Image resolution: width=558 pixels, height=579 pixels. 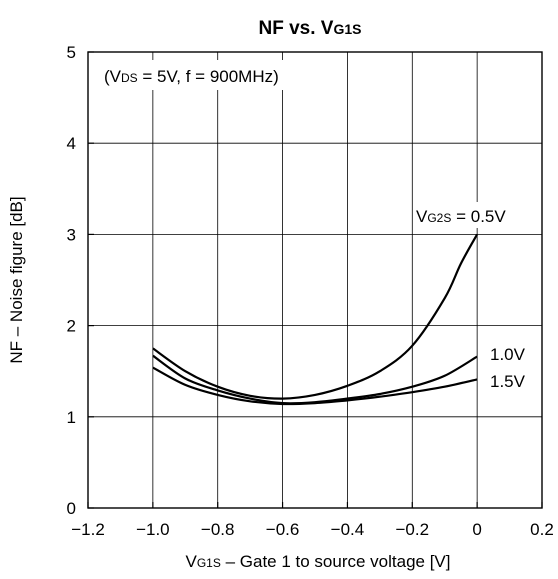 What do you see at coordinates (71, 143) in the screenshot?
I see `y-tick-label: 4` at bounding box center [71, 143].